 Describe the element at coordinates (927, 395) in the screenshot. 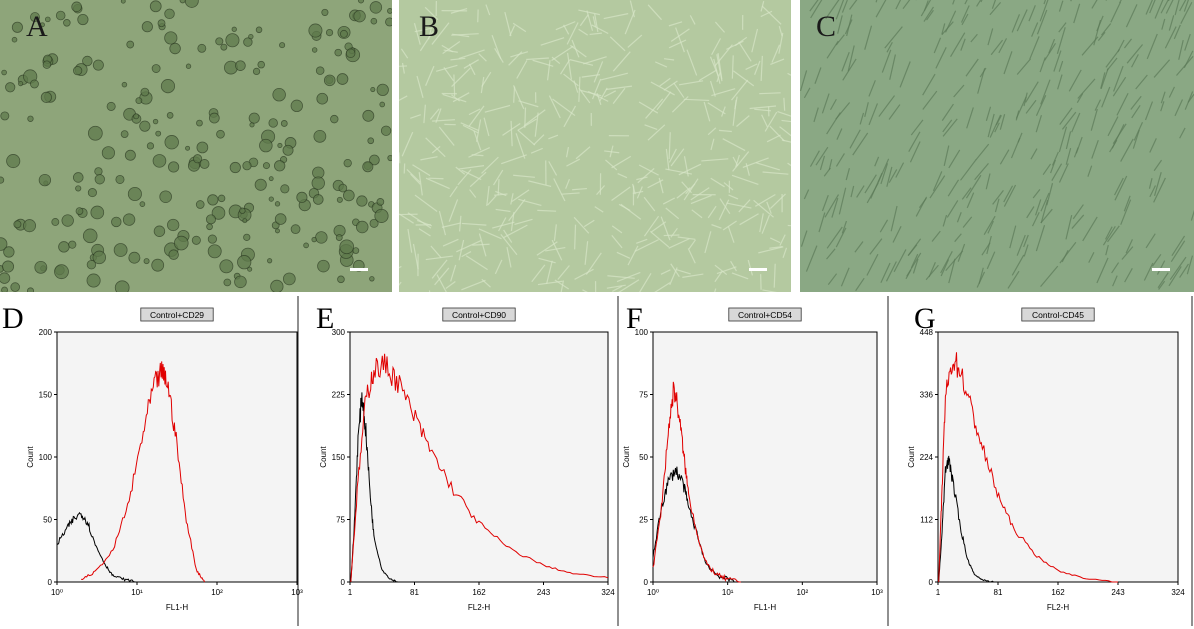

I see `y-tick-label: 336` at that location.